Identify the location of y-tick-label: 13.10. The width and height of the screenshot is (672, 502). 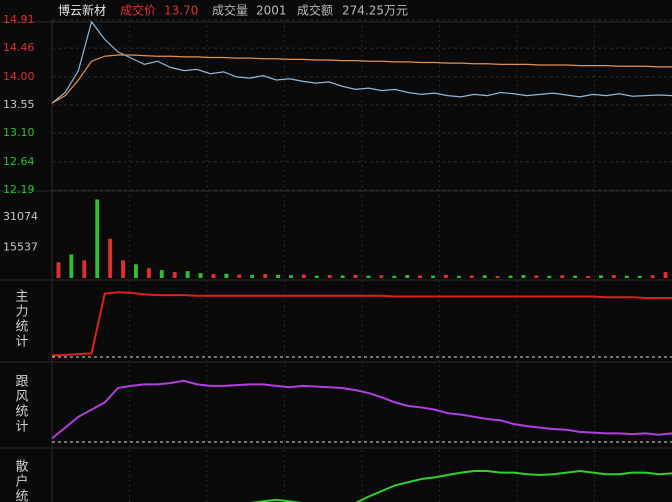
(19, 132).